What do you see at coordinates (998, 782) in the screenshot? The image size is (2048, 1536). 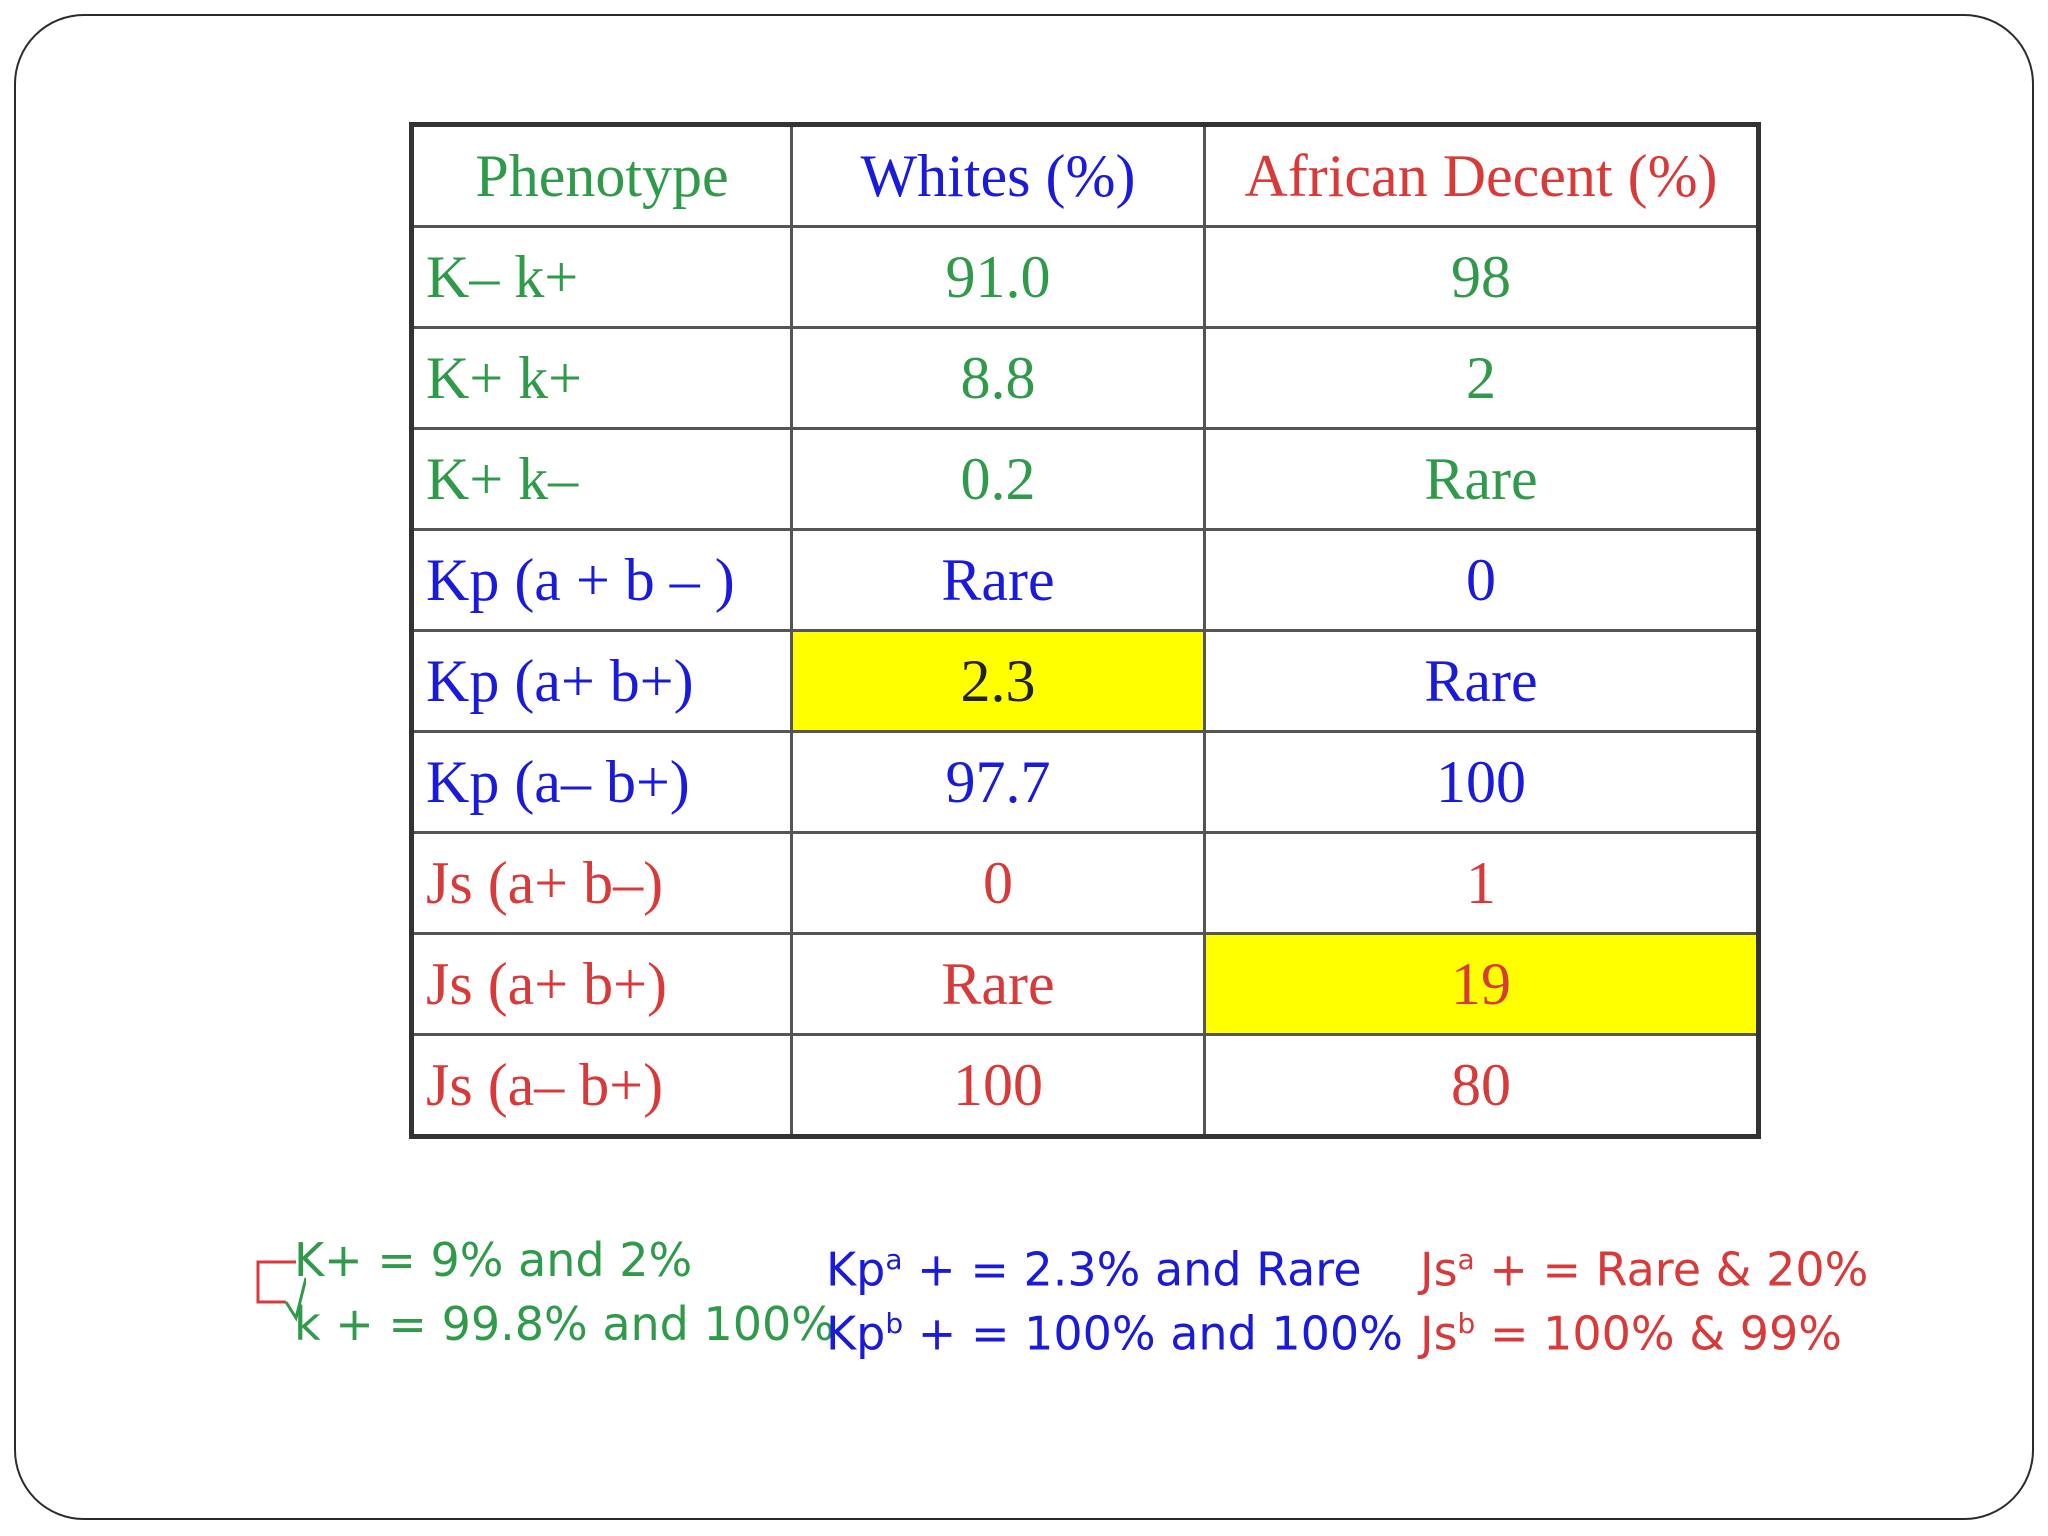 I see `whites-cell: 97.7` at bounding box center [998, 782].